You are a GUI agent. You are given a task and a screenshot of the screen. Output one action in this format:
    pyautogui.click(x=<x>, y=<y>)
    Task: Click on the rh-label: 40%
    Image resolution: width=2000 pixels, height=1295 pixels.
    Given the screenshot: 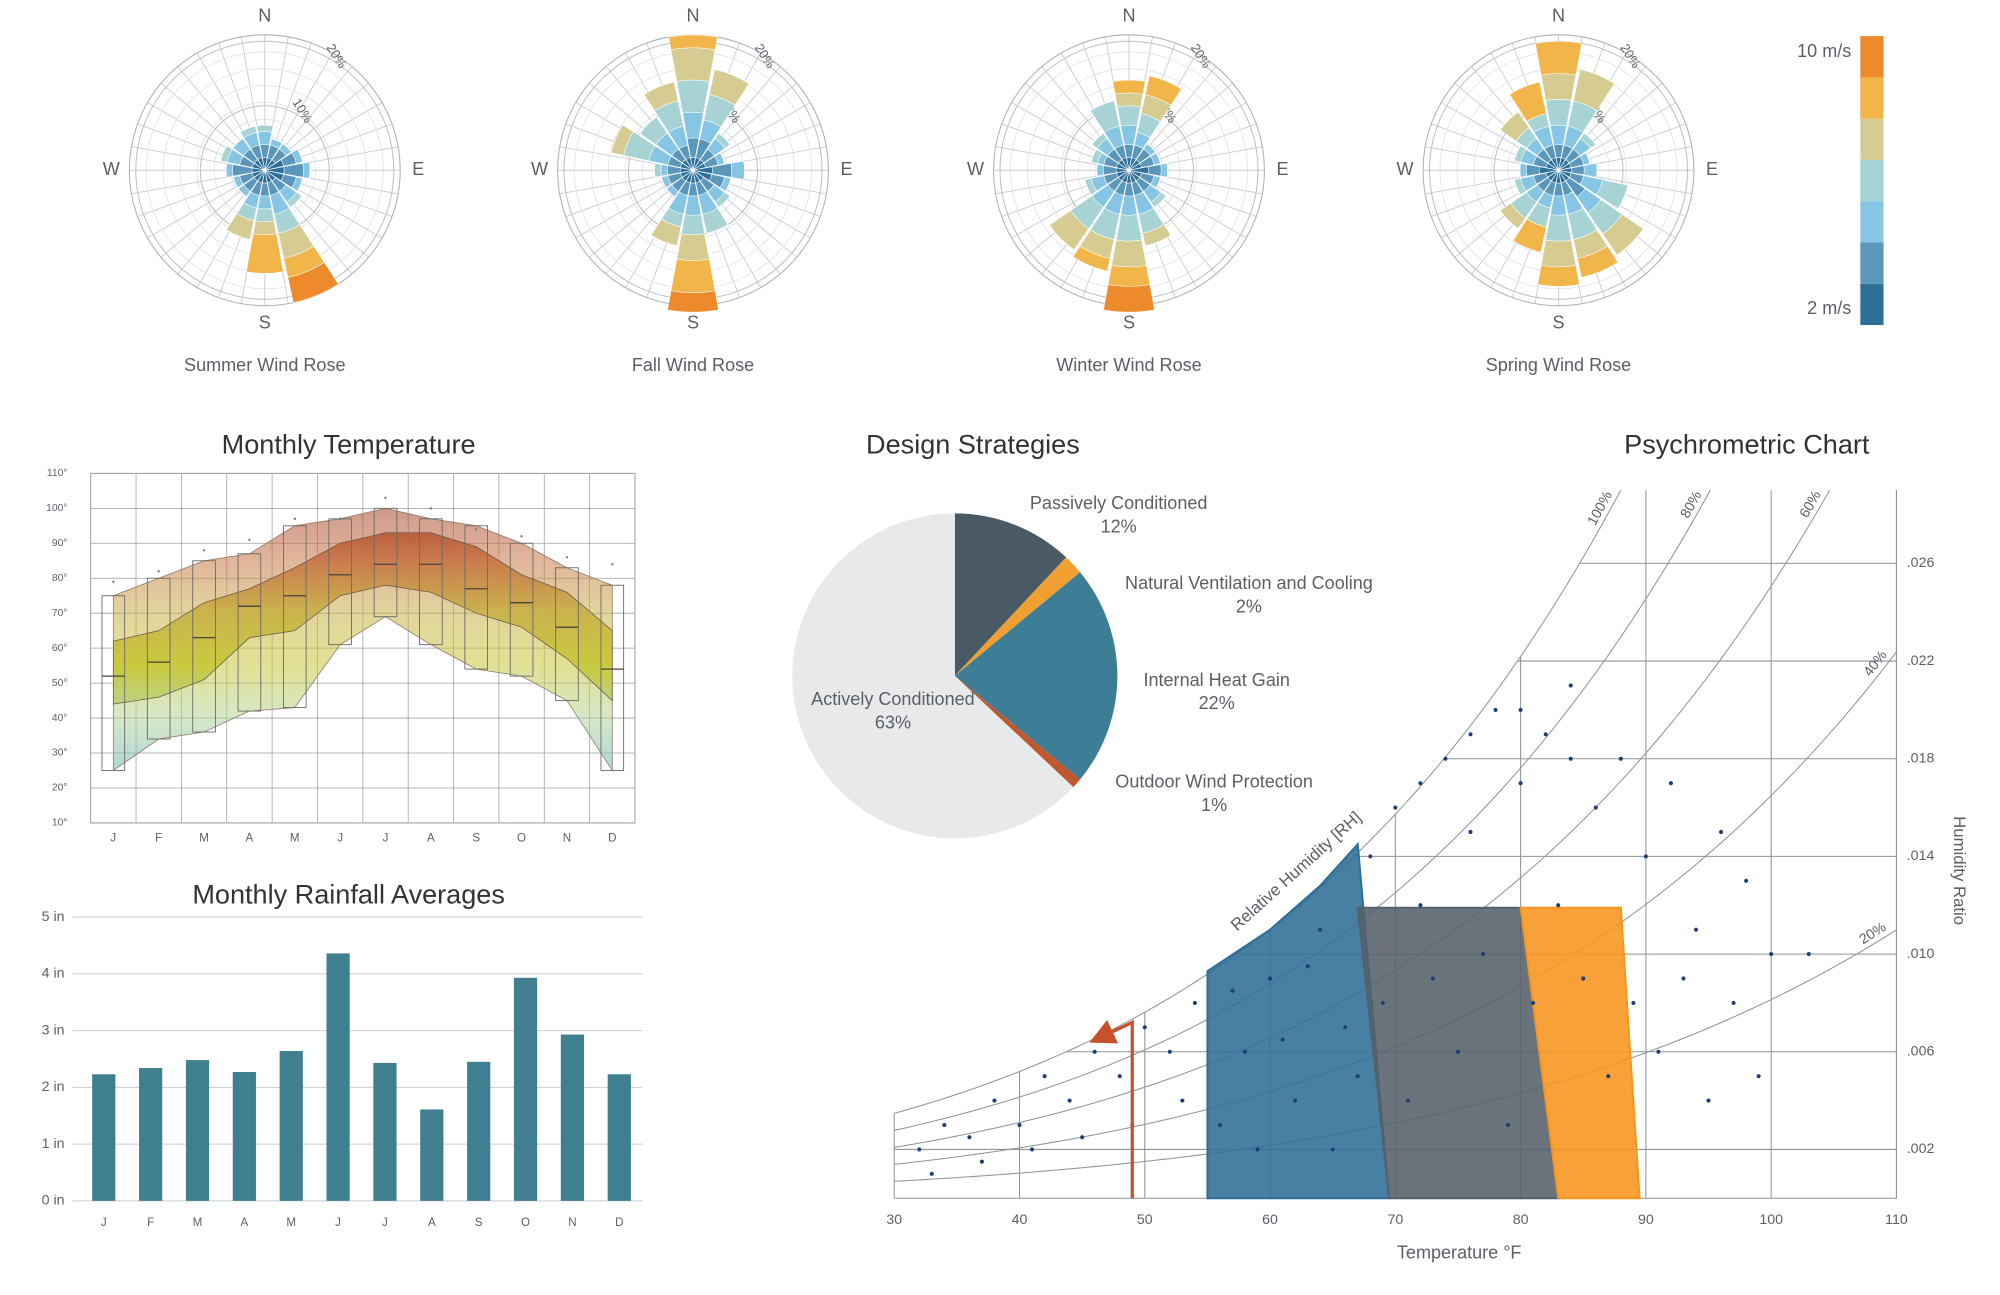 What is the action you would take?
    pyautogui.click(x=1876, y=663)
    